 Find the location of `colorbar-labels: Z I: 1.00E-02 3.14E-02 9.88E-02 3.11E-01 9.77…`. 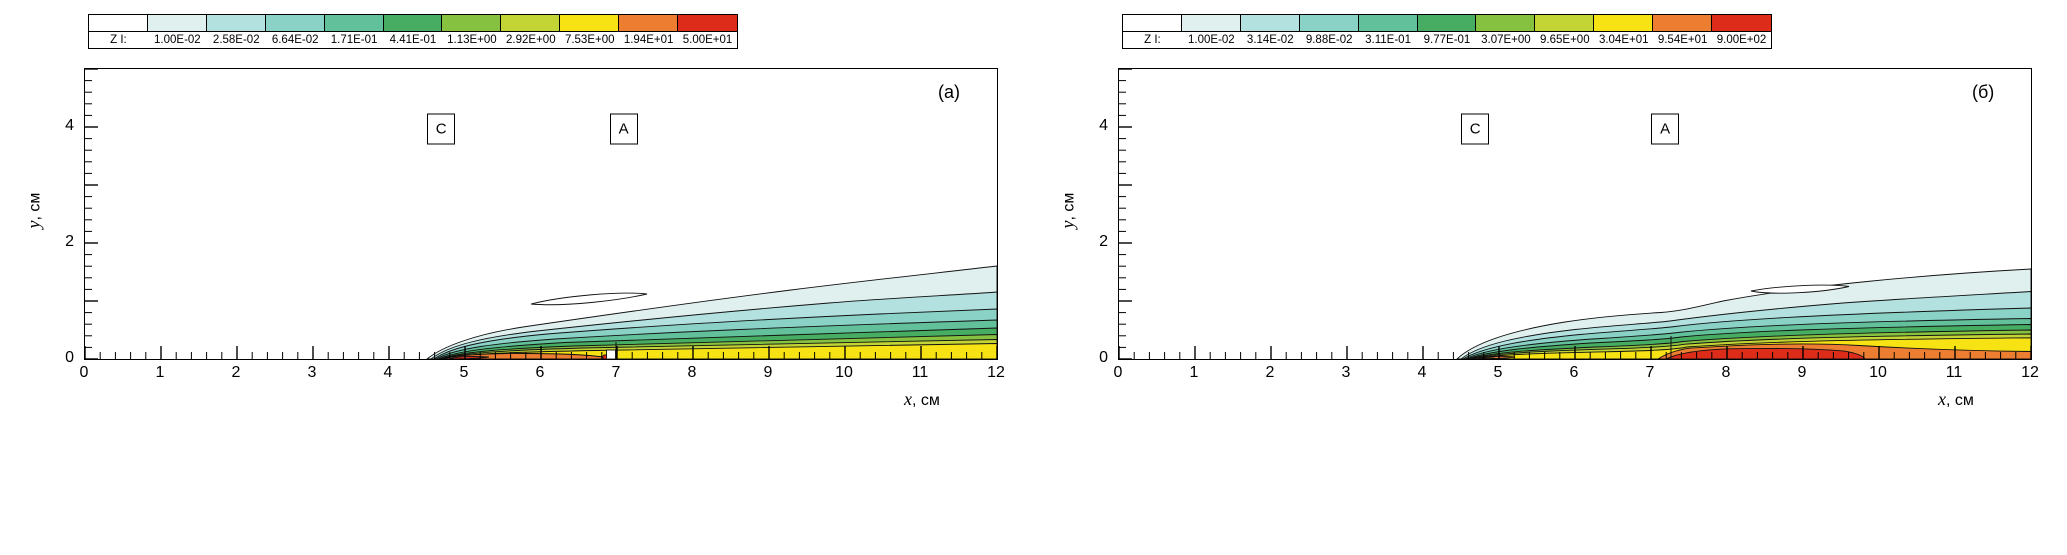

colorbar-labels: Z I: 1.00E-02 3.14E-02 9.88E-02 3.11E-01 9.77… is located at coordinates (1447, 40).